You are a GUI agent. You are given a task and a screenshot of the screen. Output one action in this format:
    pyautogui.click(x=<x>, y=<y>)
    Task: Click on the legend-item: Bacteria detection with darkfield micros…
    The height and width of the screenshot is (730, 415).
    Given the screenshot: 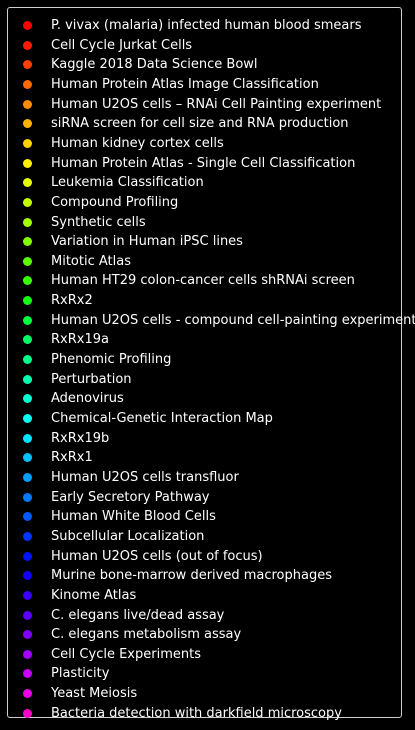 What is the action you would take?
    pyautogui.click(x=204, y=713)
    